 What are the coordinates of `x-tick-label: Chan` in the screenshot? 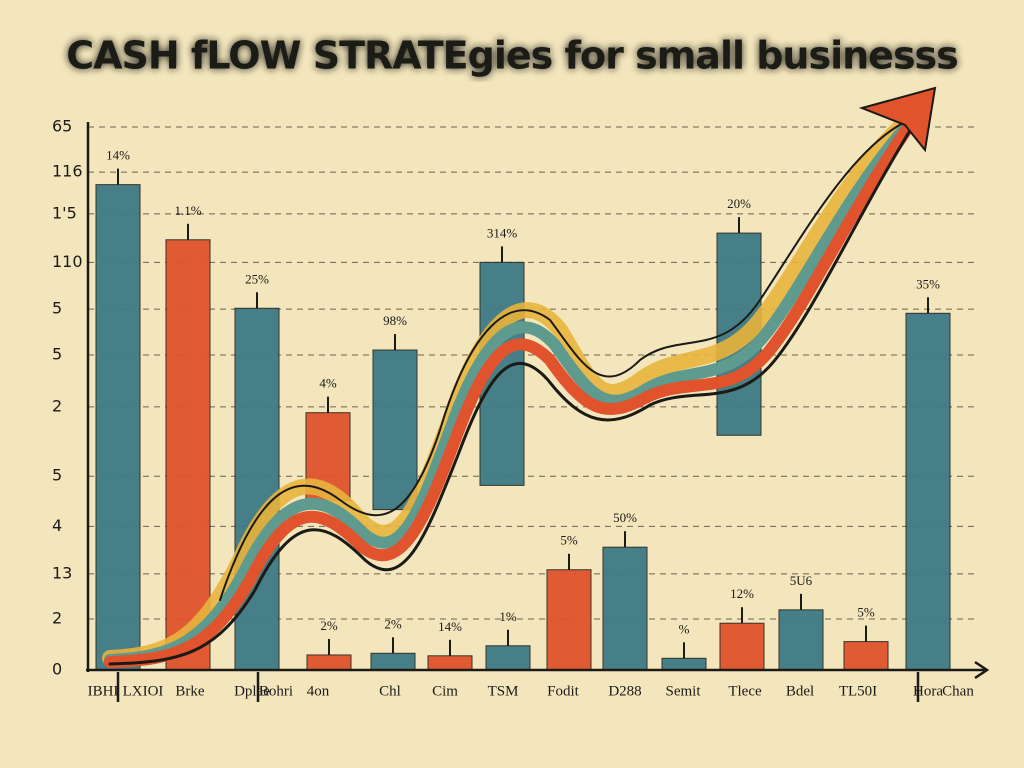 It's located at (958, 691).